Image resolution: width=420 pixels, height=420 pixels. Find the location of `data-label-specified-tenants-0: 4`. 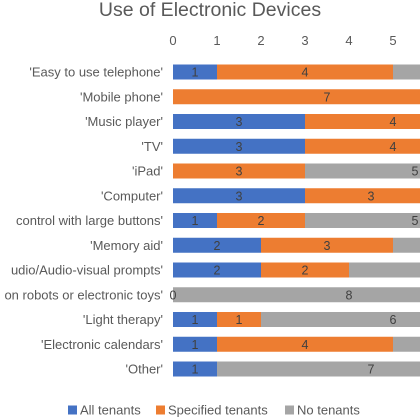

data-label-specified-tenants-0: 4 is located at coordinates (305, 73).